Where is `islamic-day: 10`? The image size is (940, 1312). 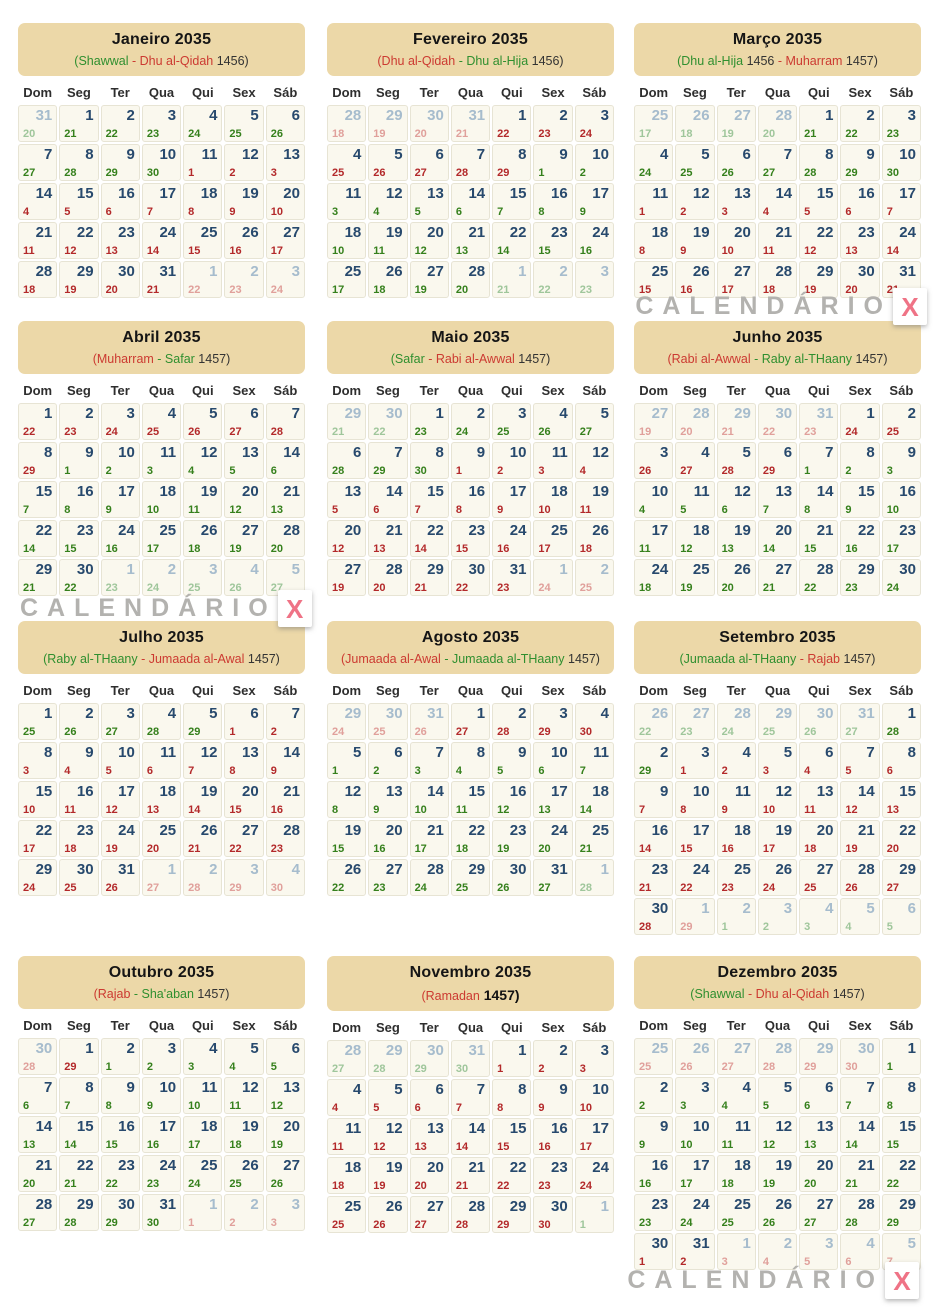 islamic-day: 10 is located at coordinates (544, 510).